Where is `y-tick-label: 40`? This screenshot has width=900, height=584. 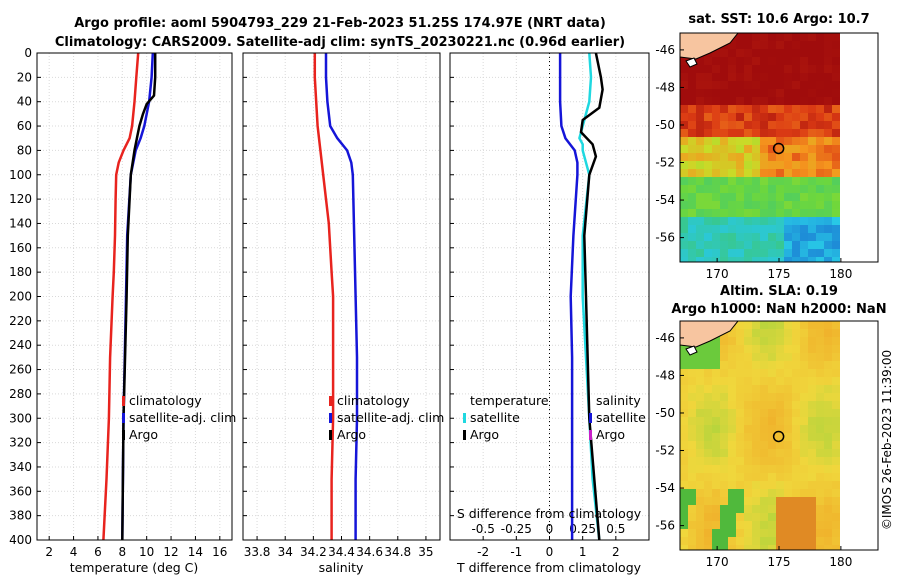 y-tick-label: 40 is located at coordinates (24, 102).